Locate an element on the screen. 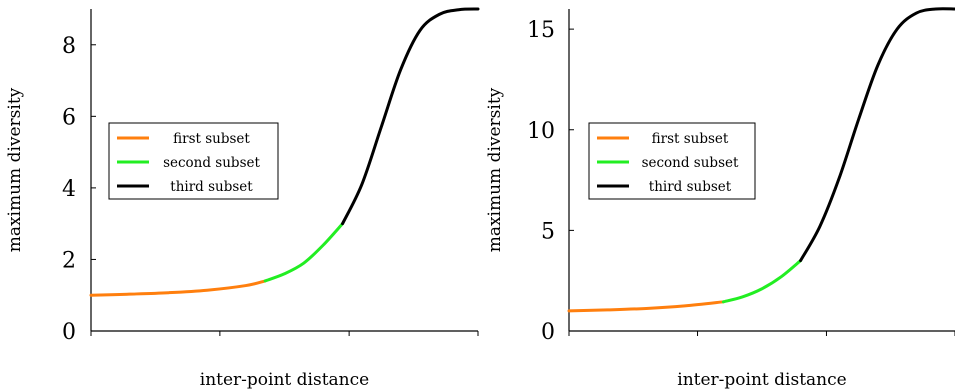 This screenshot has width=955, height=391. y-tick-label: 4 is located at coordinates (69, 189).